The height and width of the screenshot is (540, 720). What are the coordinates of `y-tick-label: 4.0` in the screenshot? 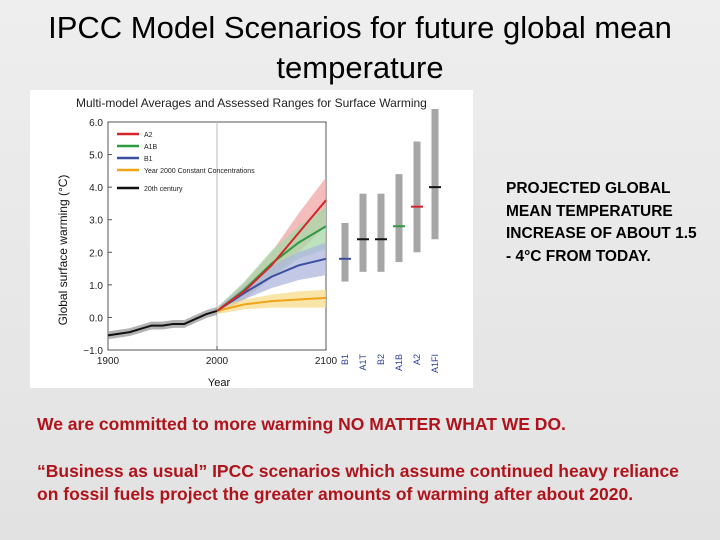 It's located at (96, 188).